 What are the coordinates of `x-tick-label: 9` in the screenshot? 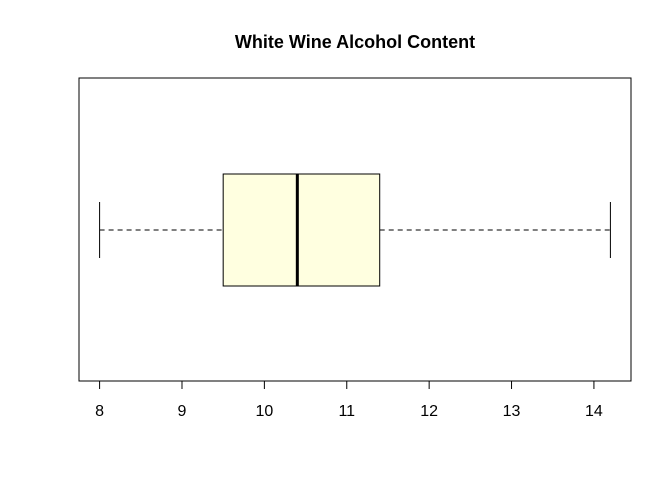 It's located at (182, 411).